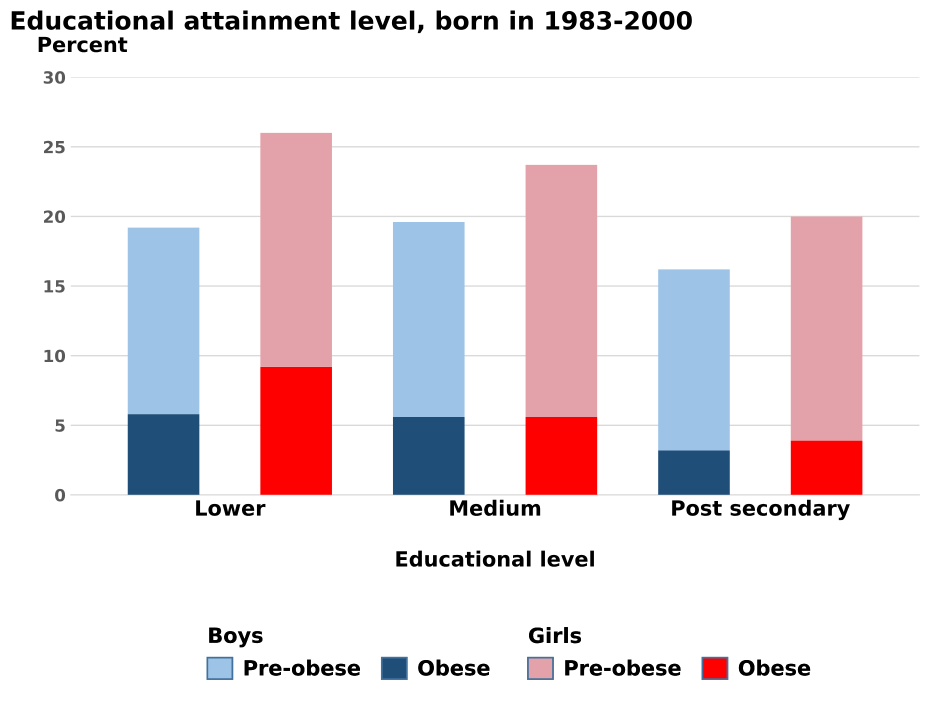 This screenshot has height=702, width=943. I want to click on y-tick-label: 5, so click(60, 425).